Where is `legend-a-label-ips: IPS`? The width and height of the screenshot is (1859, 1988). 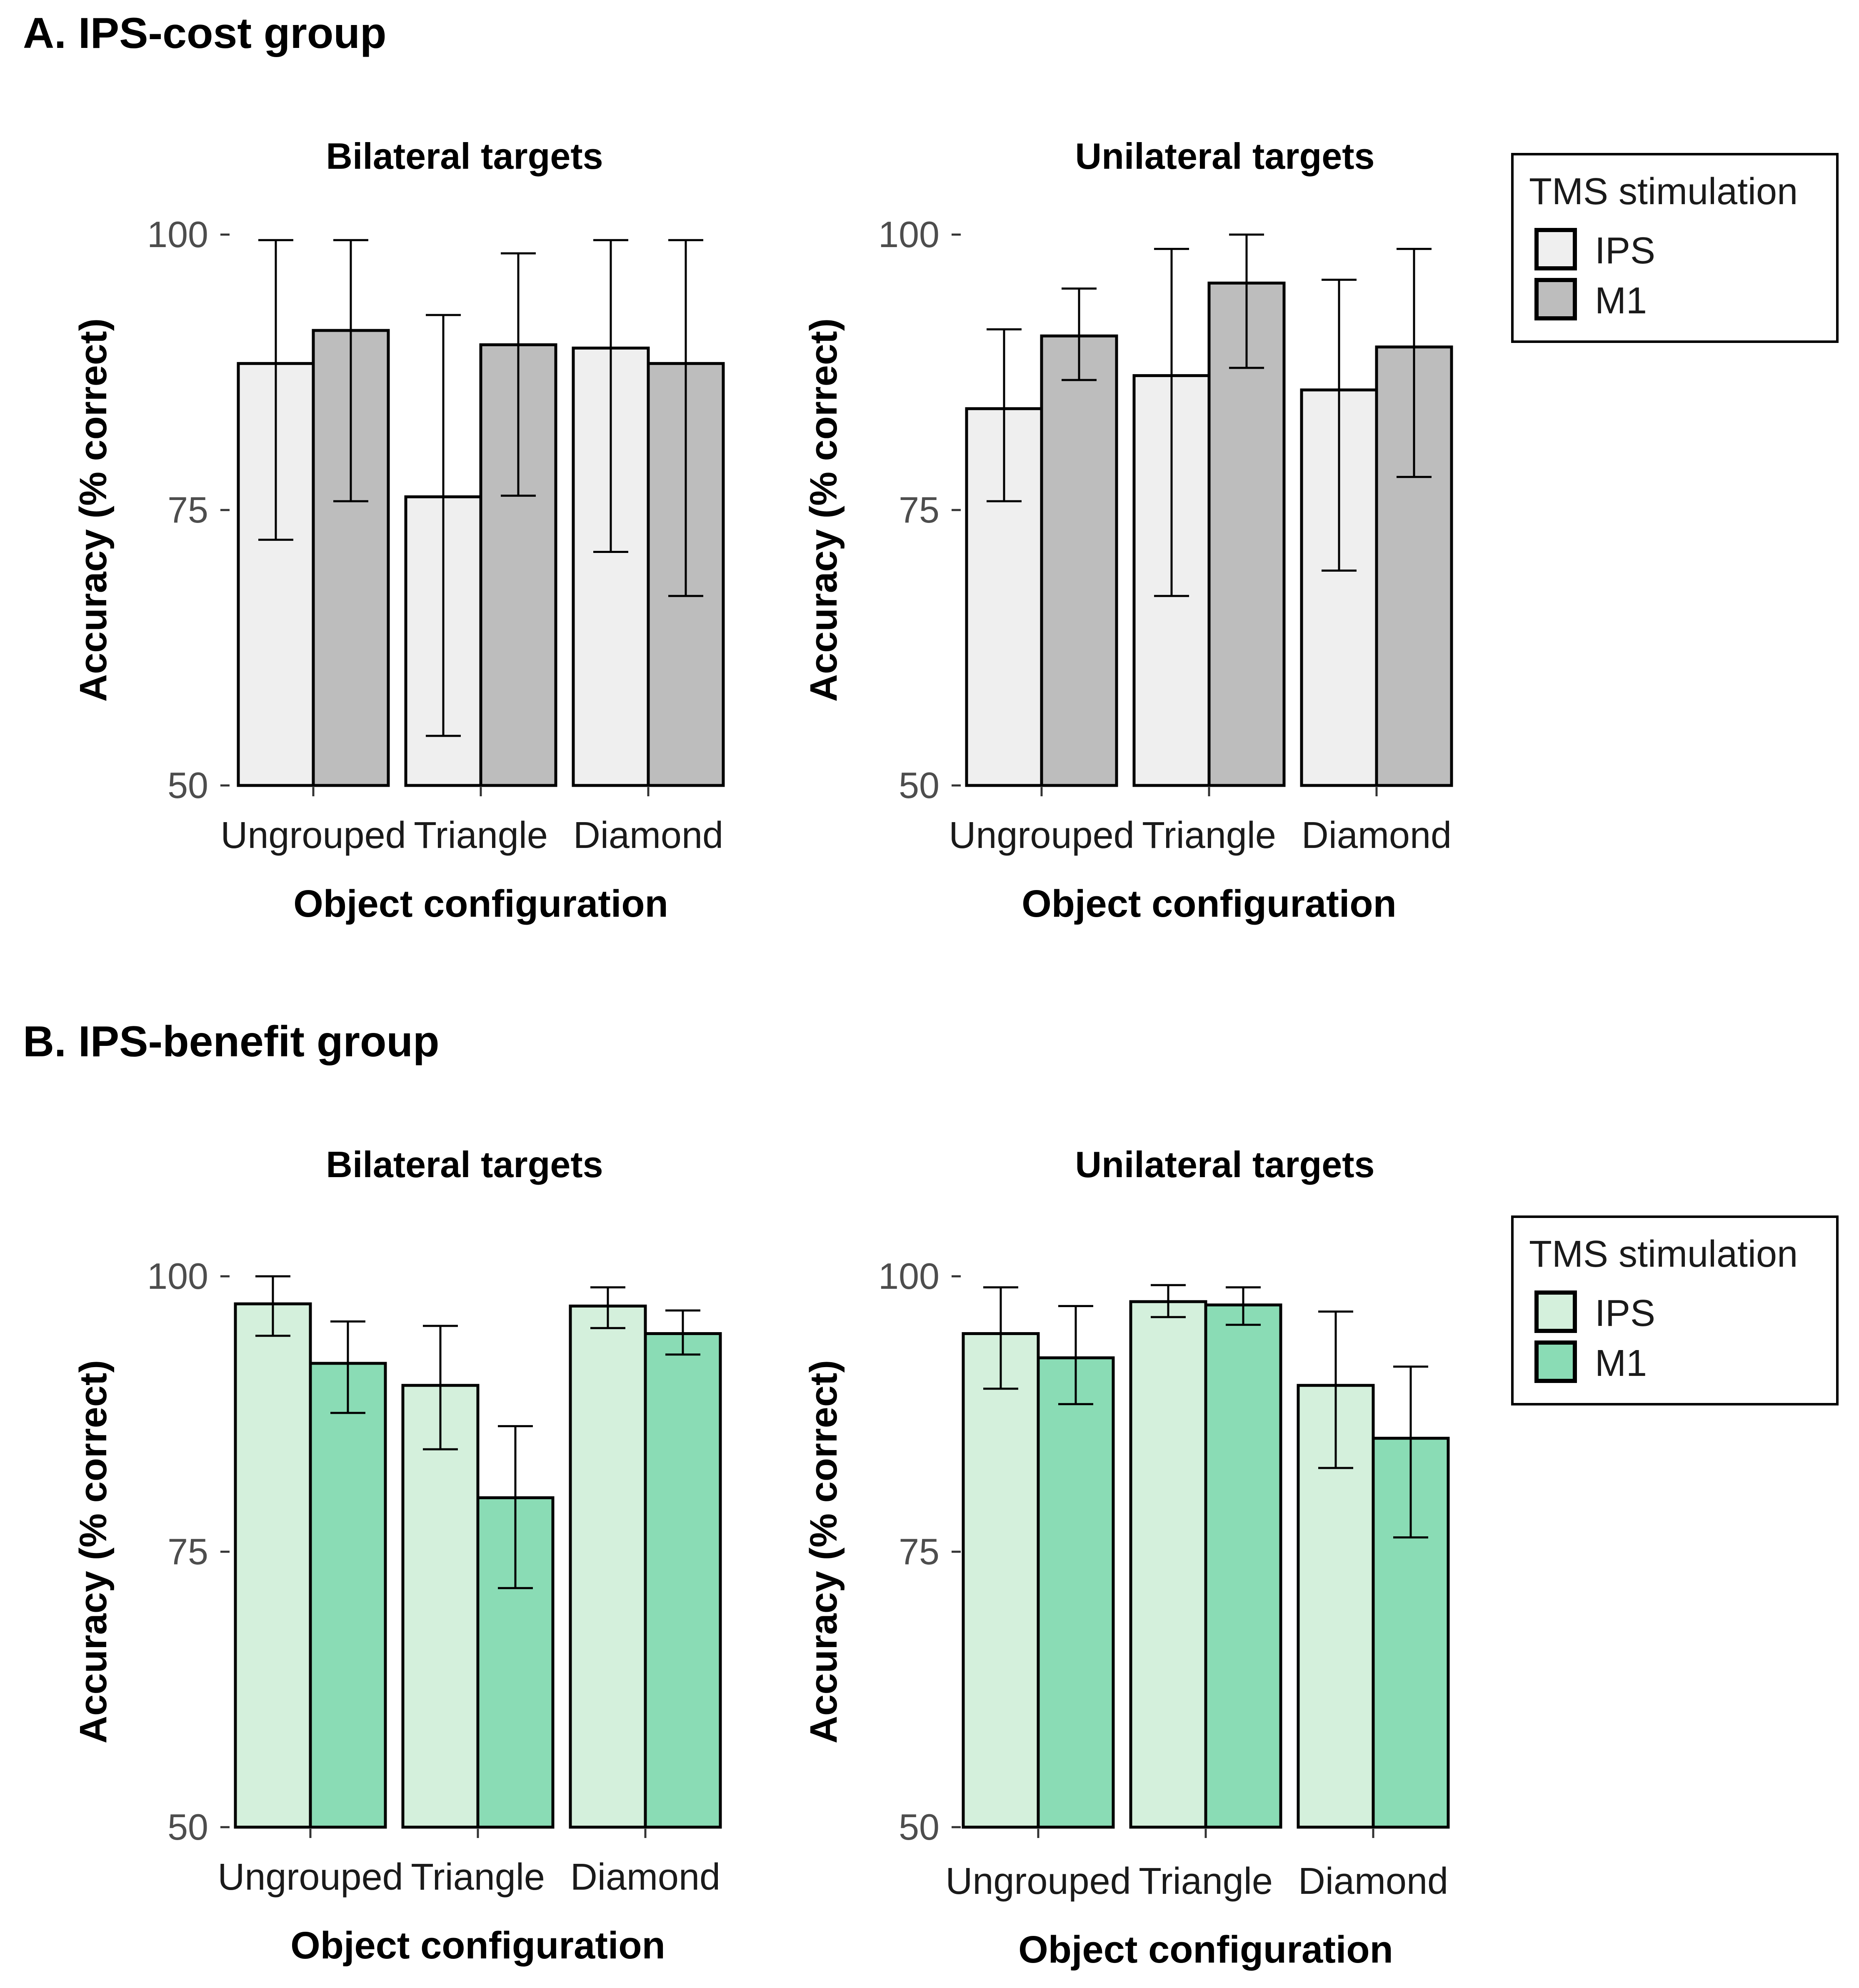 legend-a-label-ips: IPS is located at coordinates (1625, 251).